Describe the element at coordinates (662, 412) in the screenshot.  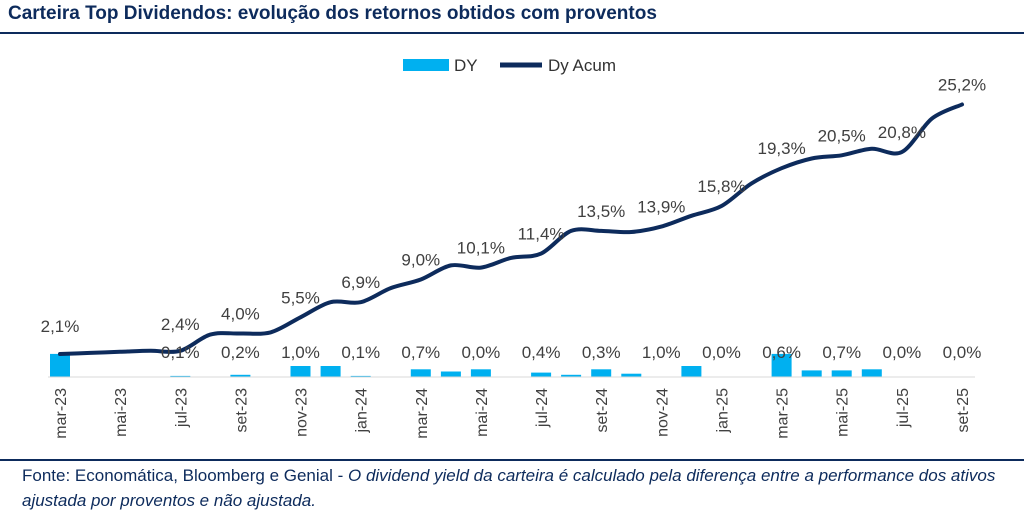
I see `x-tick-label: nov-24` at that location.